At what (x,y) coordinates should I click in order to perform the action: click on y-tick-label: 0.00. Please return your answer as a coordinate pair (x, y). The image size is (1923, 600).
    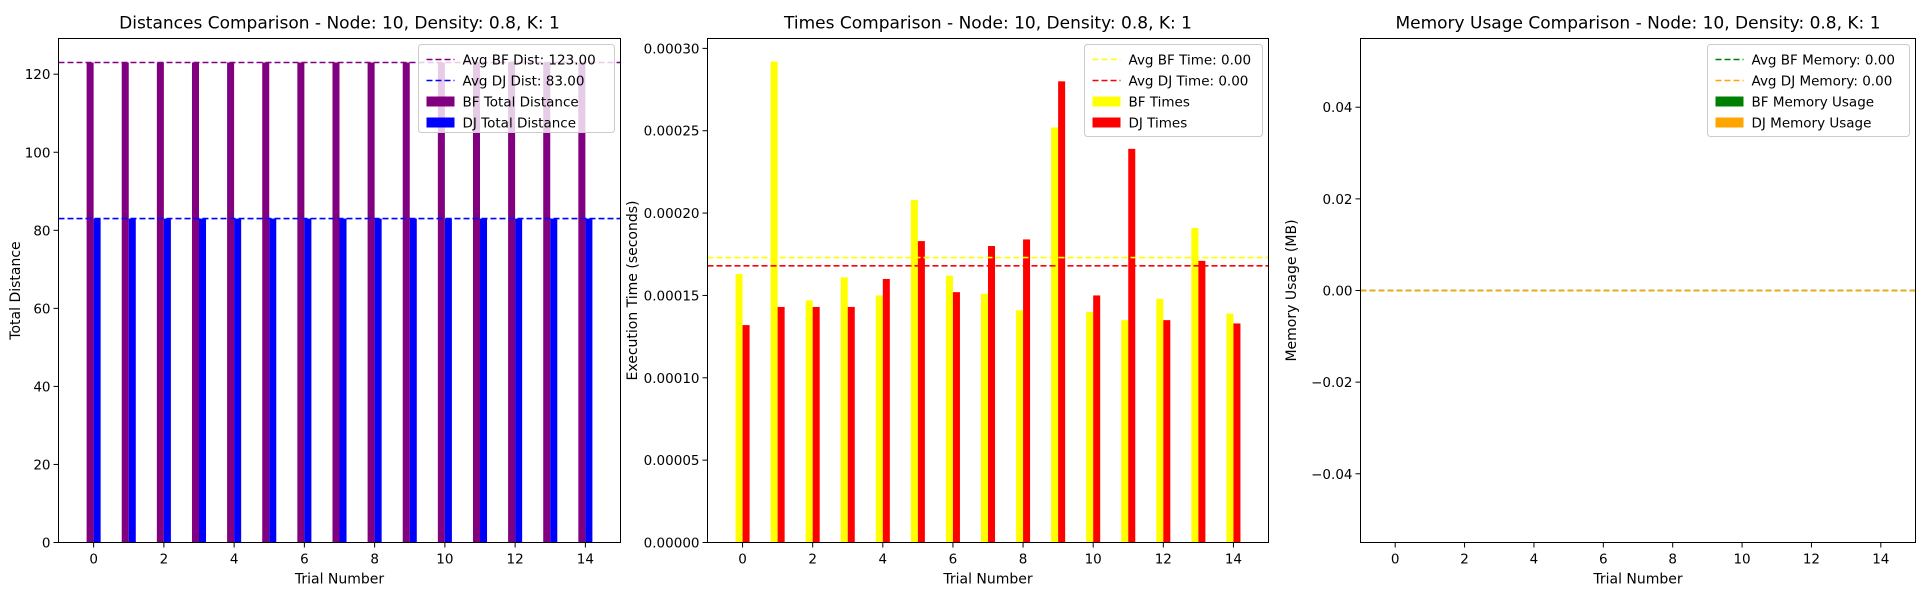
    Looking at the image, I should click on (1337, 292).